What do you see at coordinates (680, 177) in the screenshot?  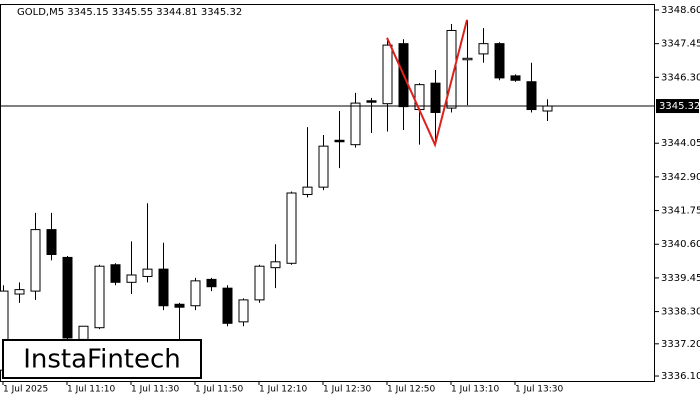 I see `y-tick-label: 3342.90` at bounding box center [680, 177].